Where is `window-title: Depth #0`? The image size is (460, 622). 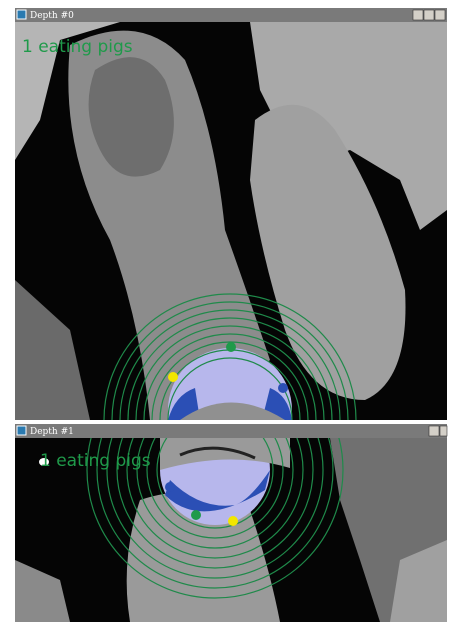 window-title: Depth #0 is located at coordinates (52, 16).